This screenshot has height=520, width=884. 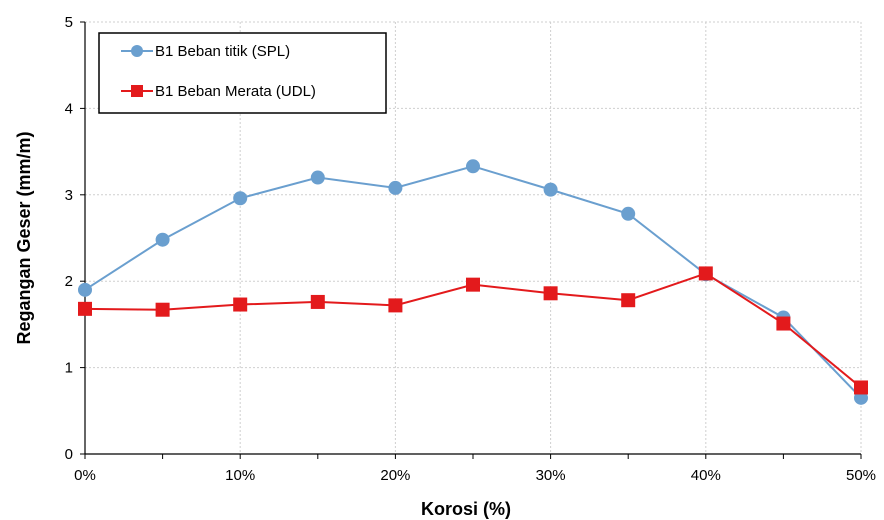 What do you see at coordinates (69, 368) in the screenshot?
I see `y-tick-label: 1` at bounding box center [69, 368].